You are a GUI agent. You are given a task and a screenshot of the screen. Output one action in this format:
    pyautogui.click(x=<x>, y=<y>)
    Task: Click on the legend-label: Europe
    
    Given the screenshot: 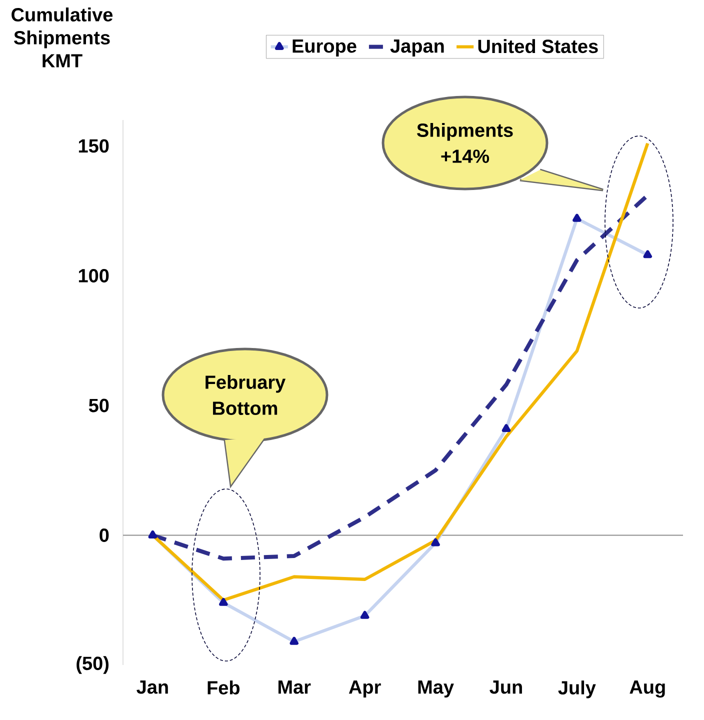 What is the action you would take?
    pyautogui.click(x=324, y=48)
    